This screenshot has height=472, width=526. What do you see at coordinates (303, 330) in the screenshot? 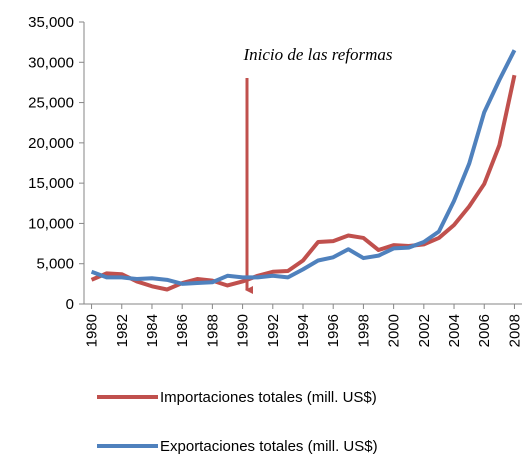
I see `x-tick-label: 1994` at bounding box center [303, 330].